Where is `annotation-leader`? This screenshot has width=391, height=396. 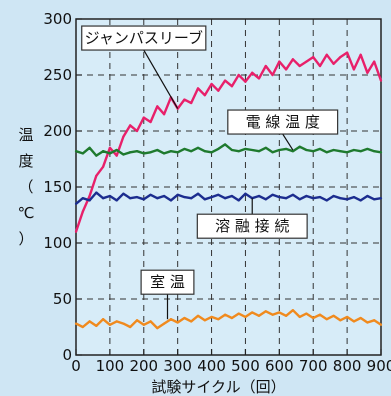
annotation-leader is located at coordinates (161, 79).